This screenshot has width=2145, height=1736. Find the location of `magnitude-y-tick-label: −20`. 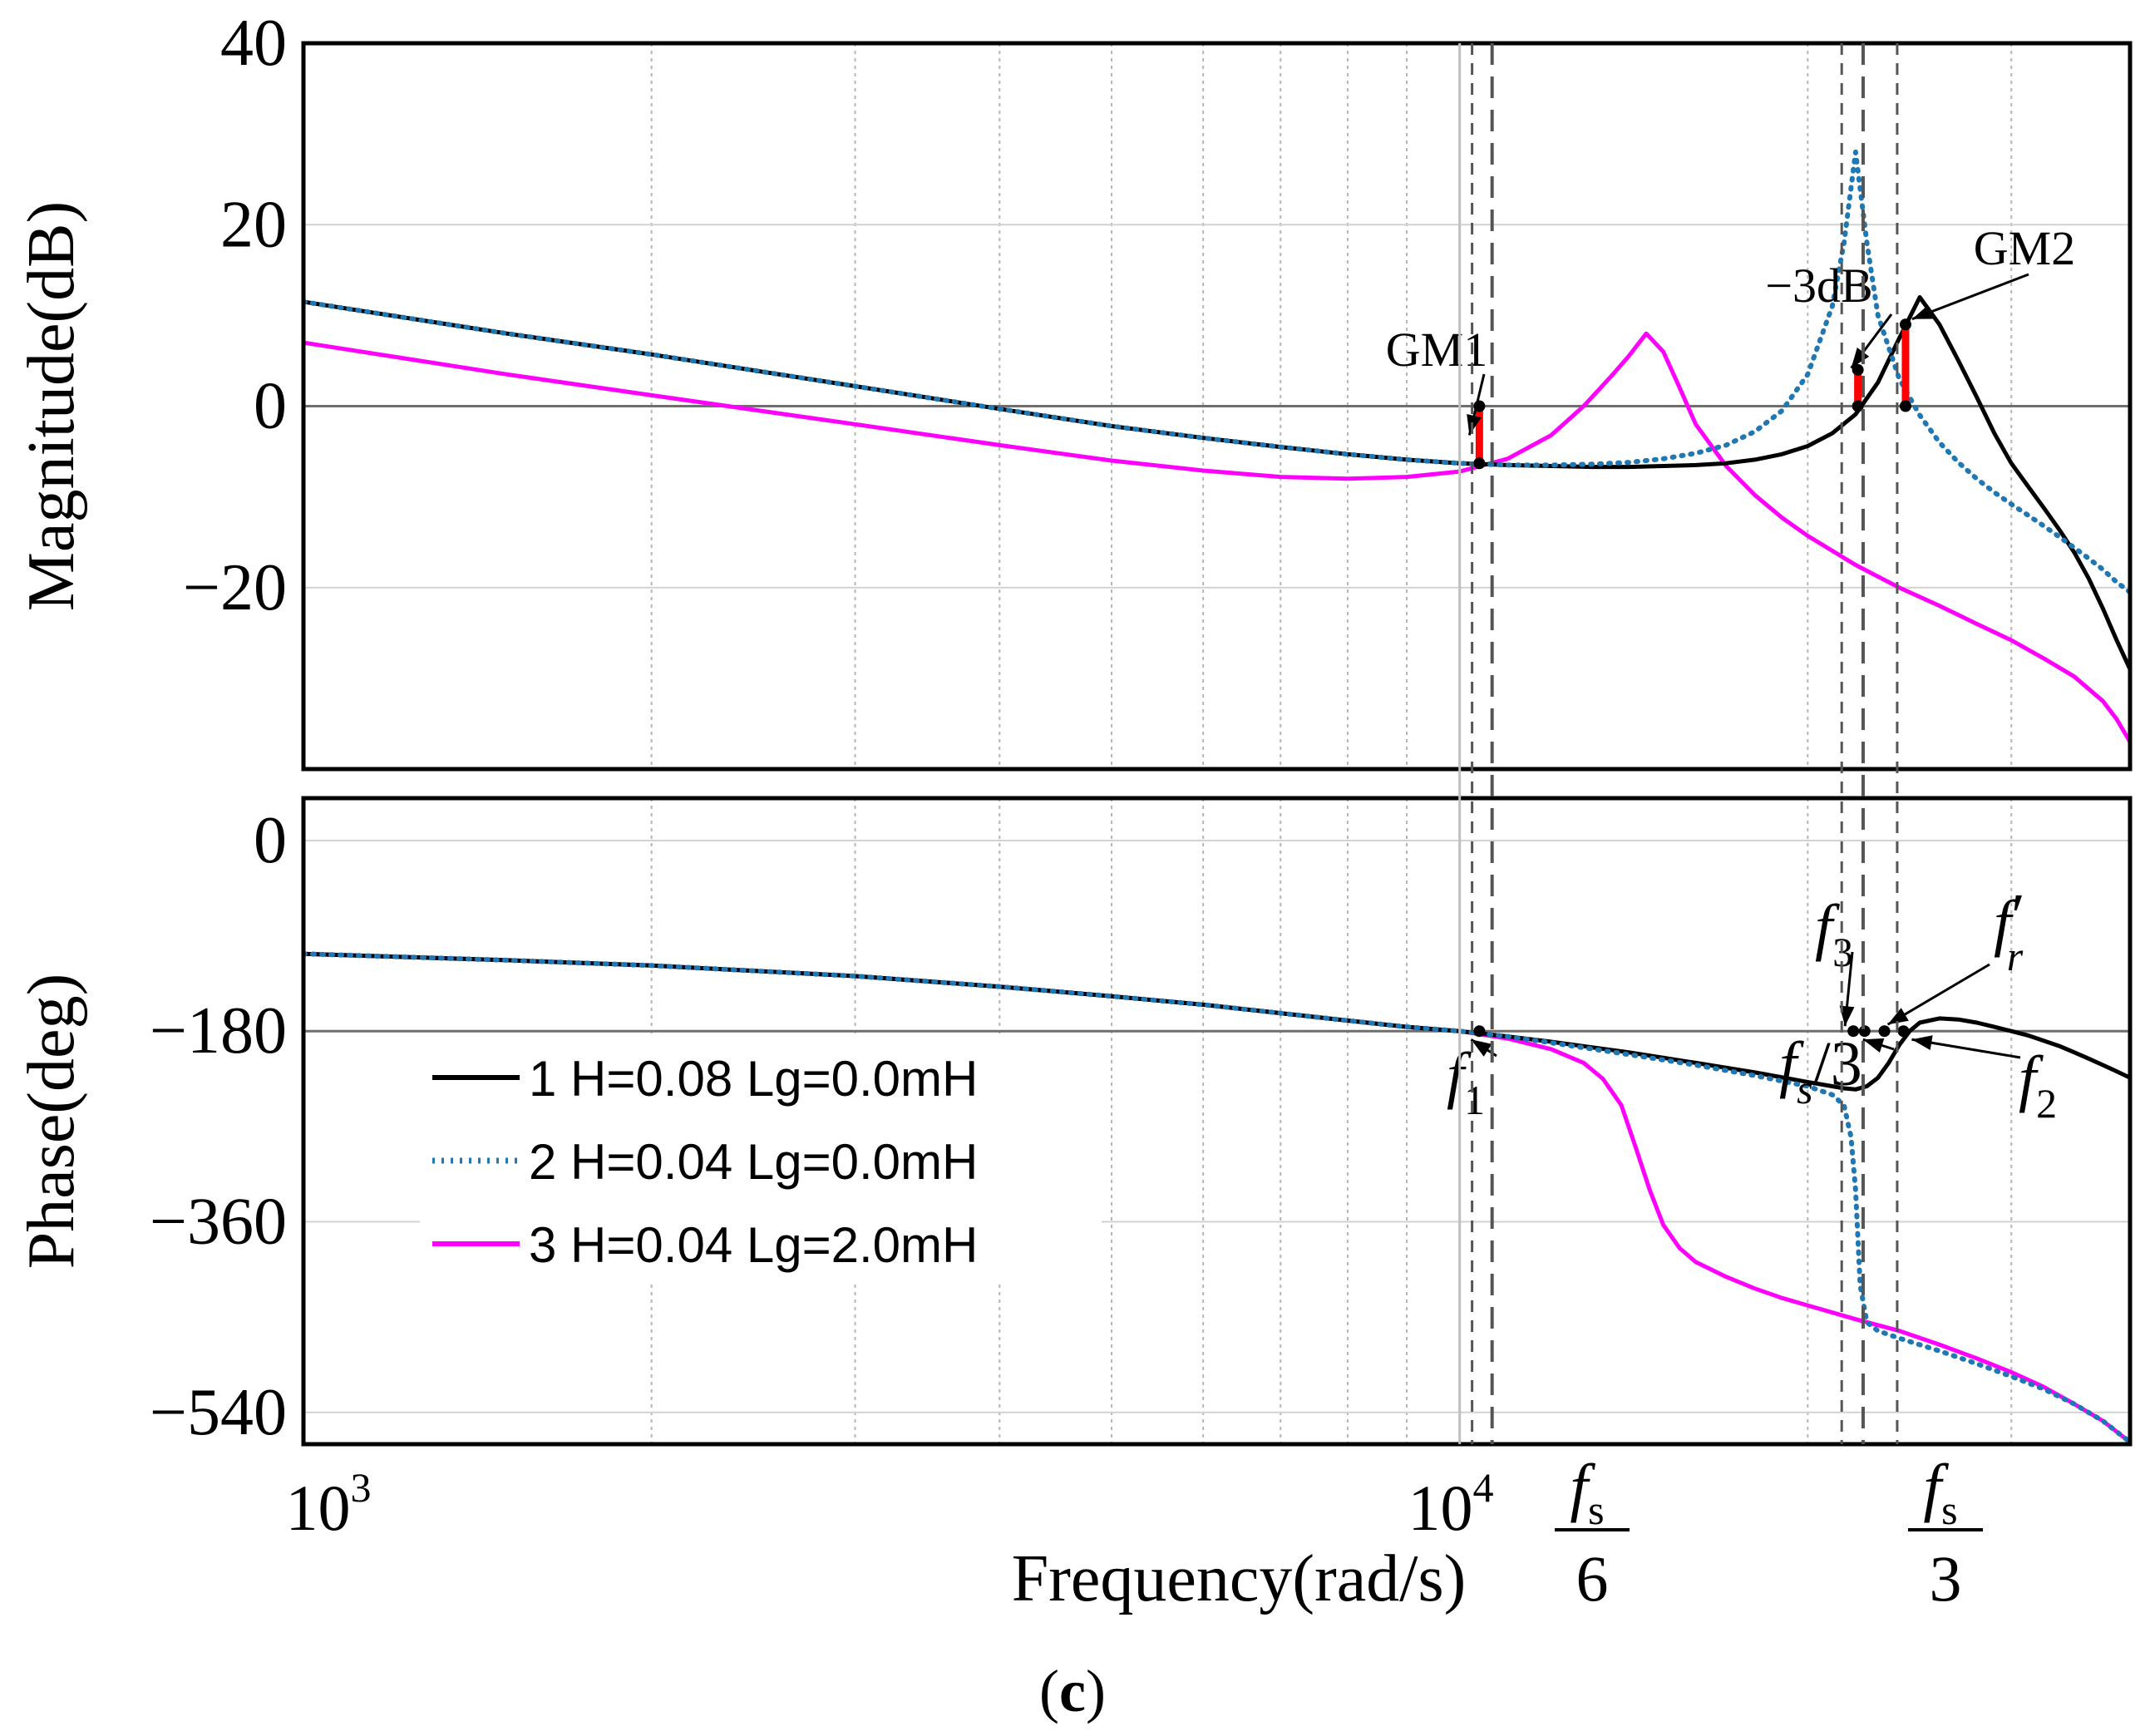

magnitude-y-tick-label: −20 is located at coordinates (235, 587).